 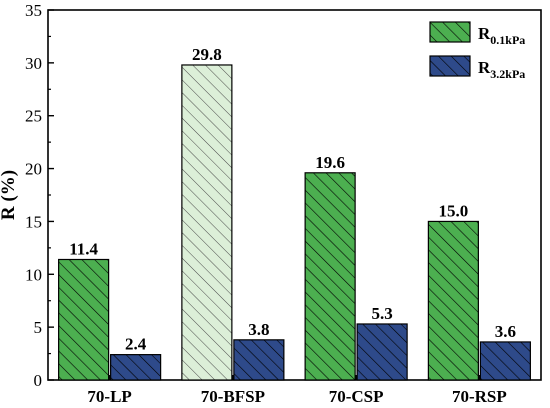 I want to click on y-tick-label: 5, so click(x=38, y=327).